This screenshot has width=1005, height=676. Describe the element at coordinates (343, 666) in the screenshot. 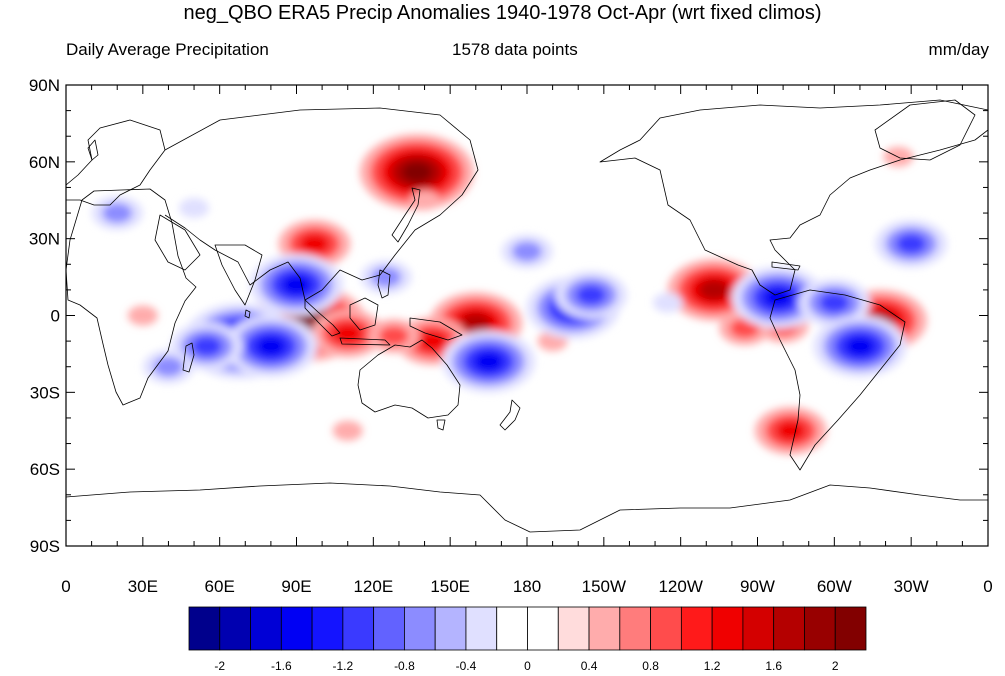

I see `colorbar-label: -1.2` at that location.